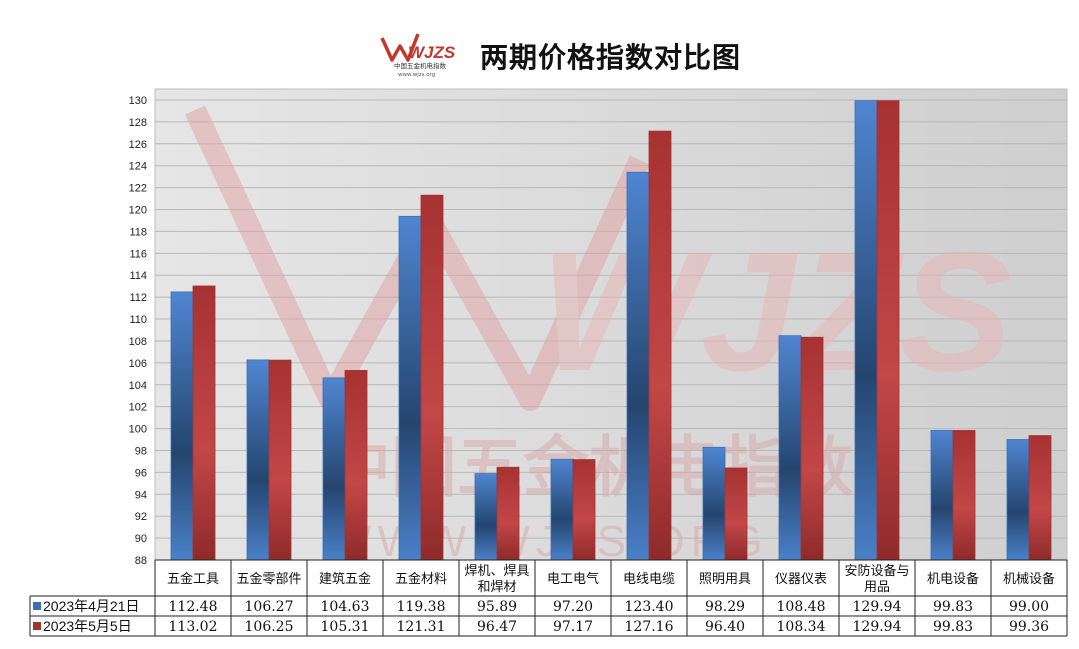 The image size is (1079, 649). I want to click on wjzs-logo: WJZS 中国五金机电指数 www.wjzs.org, so click(418, 55).